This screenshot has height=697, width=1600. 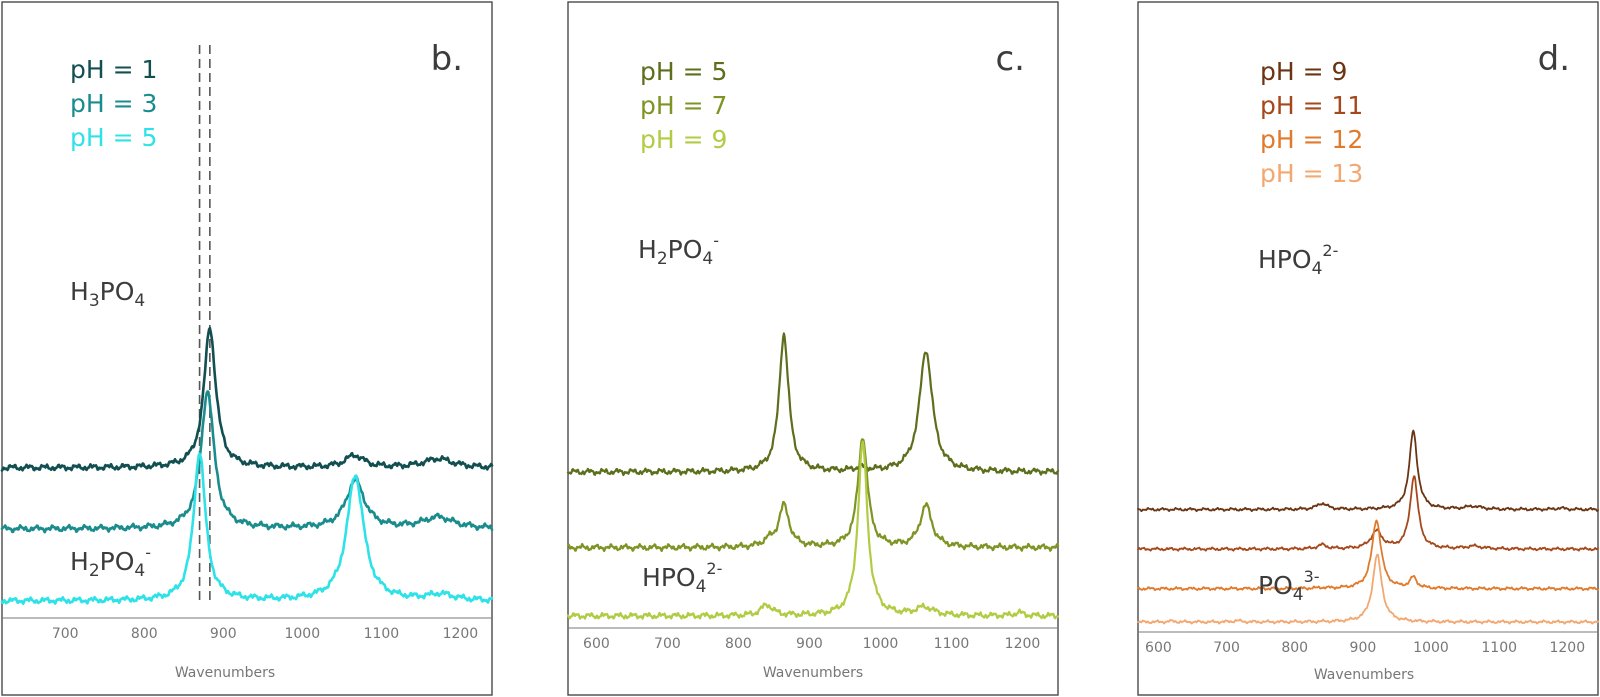 I want to click on panel-b-x-ticks: 700 800 900 1000 1100 1200, so click(x=265, y=634).